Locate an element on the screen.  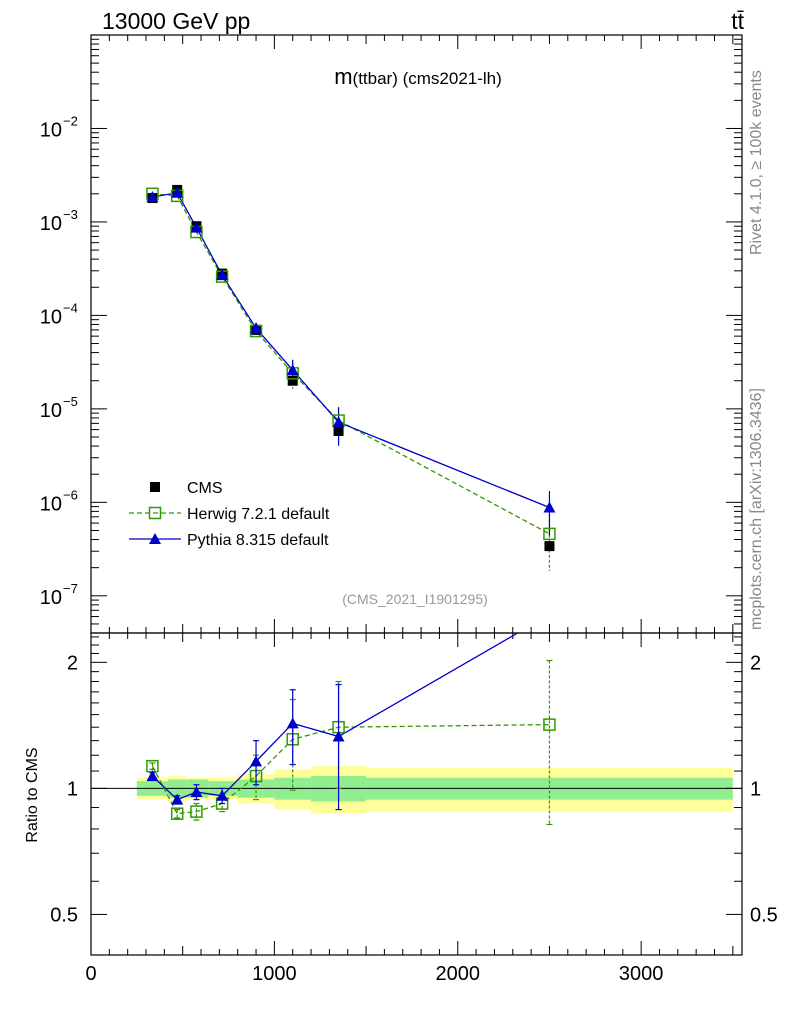
mcplots-label: mcplots.cern.ch [arXiv:1306.3436] is located at coordinates (756, 509).